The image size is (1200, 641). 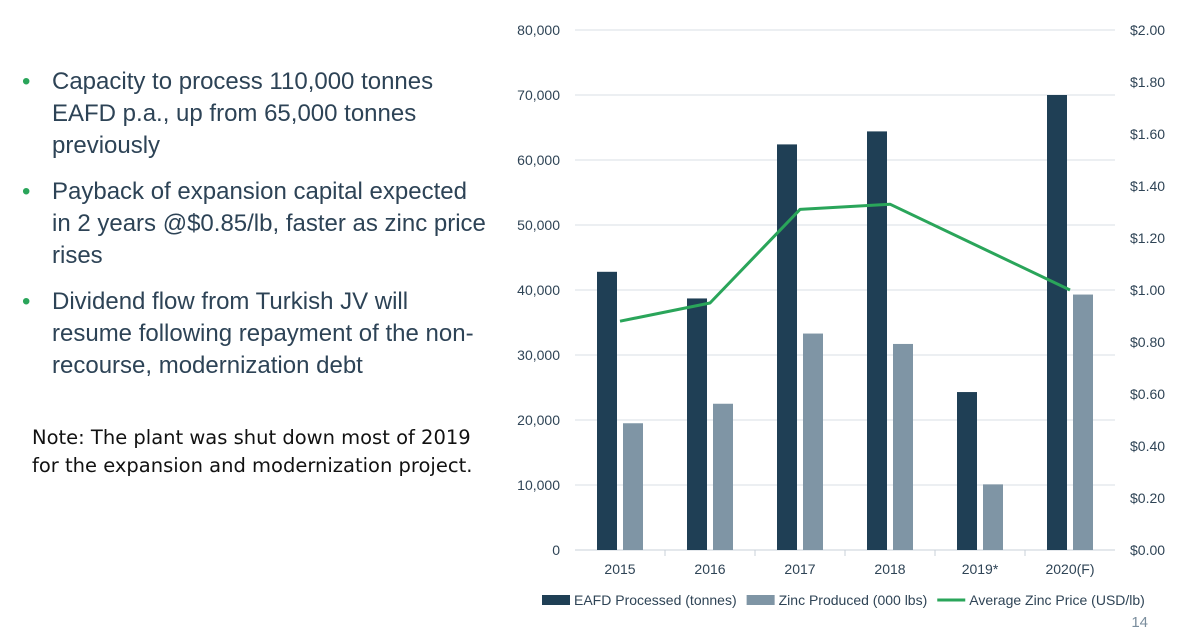 I want to click on x-tick-label: 2017, so click(x=799, y=569).